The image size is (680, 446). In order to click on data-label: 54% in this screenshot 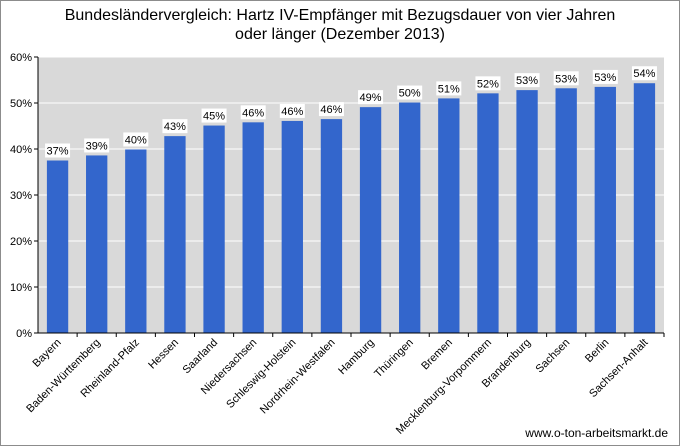, I will do `click(644, 74)`.